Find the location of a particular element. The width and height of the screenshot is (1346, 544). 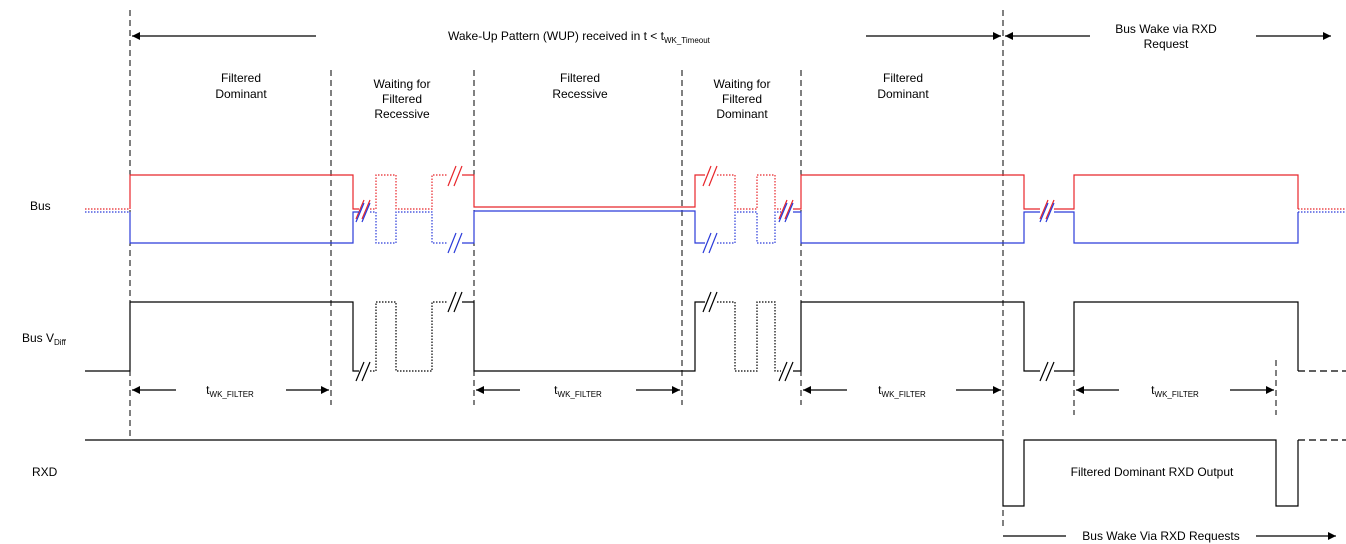

phase-waiting-dominant-l1: Waiting for is located at coordinates (742, 84).